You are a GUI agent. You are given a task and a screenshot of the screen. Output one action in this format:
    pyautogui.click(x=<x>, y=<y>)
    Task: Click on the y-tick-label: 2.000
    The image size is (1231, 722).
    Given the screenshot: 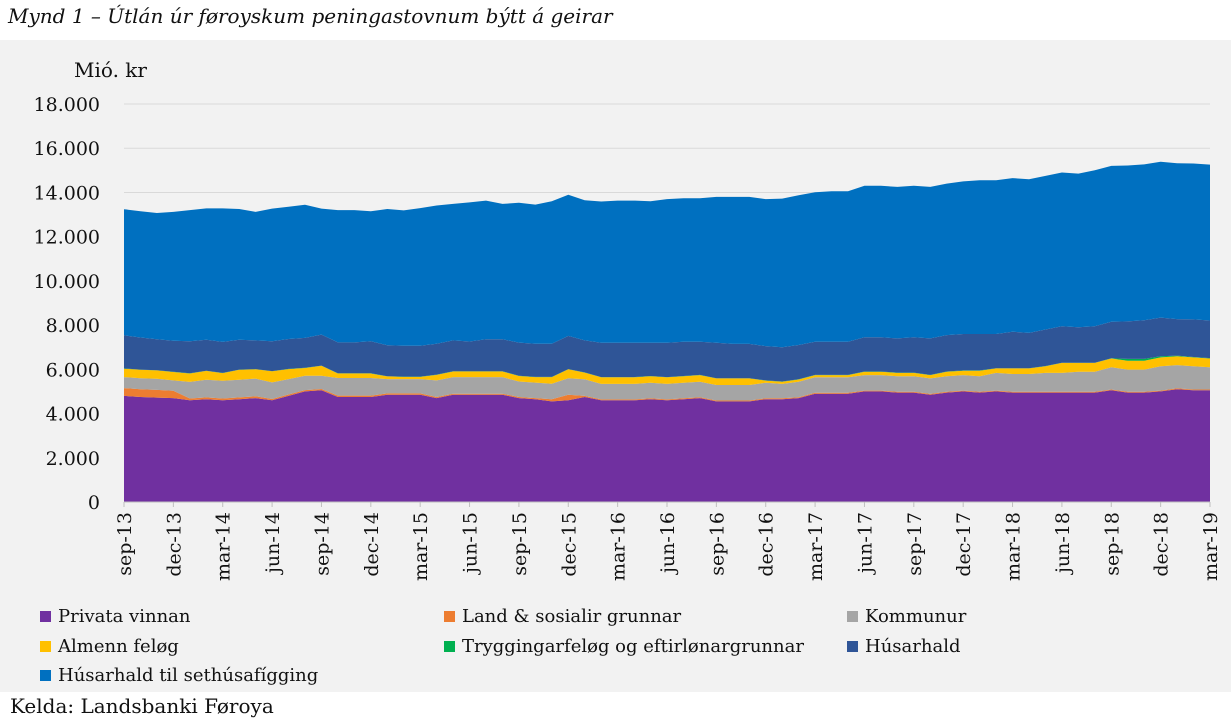 What is the action you would take?
    pyautogui.click(x=73, y=459)
    